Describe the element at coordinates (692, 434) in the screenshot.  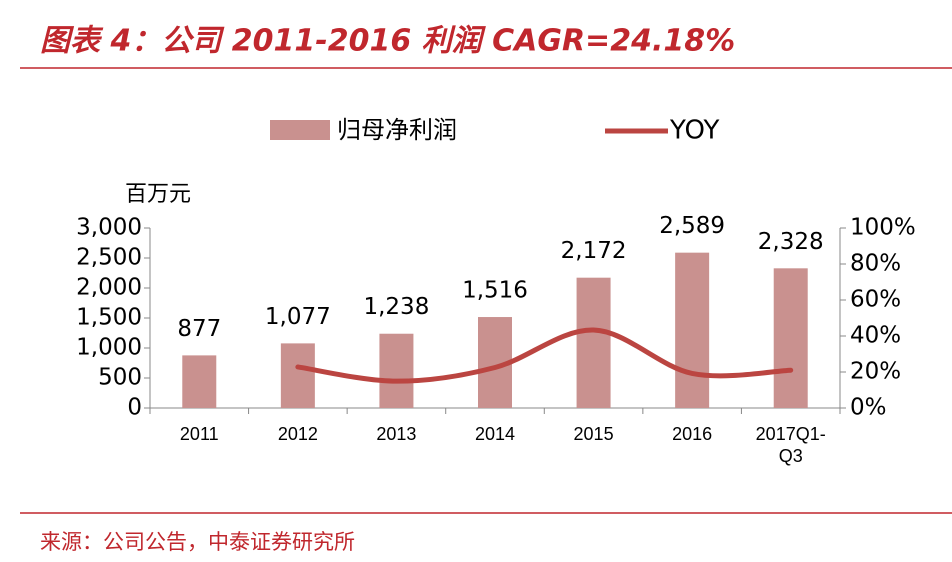
I see `x-tick-label: 2016` at that location.